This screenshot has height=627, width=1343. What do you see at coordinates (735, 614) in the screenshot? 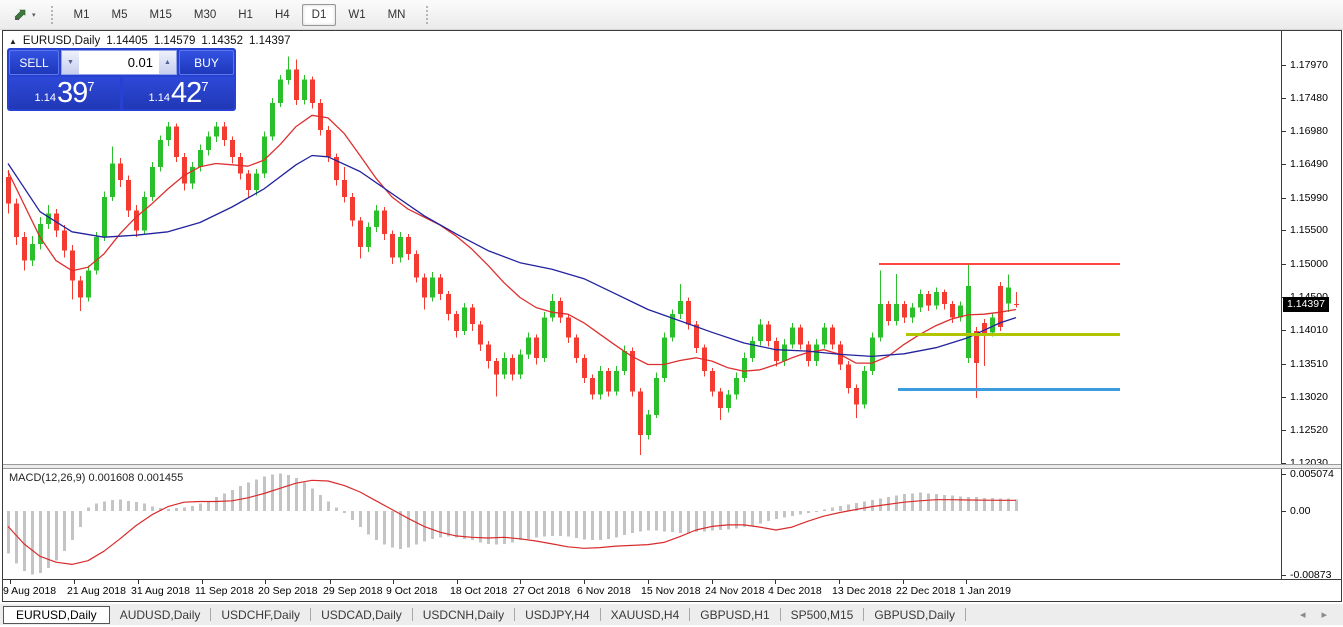
I see `chart-tab-gbpusd-h1: GBPUSD,H1` at bounding box center [735, 614].